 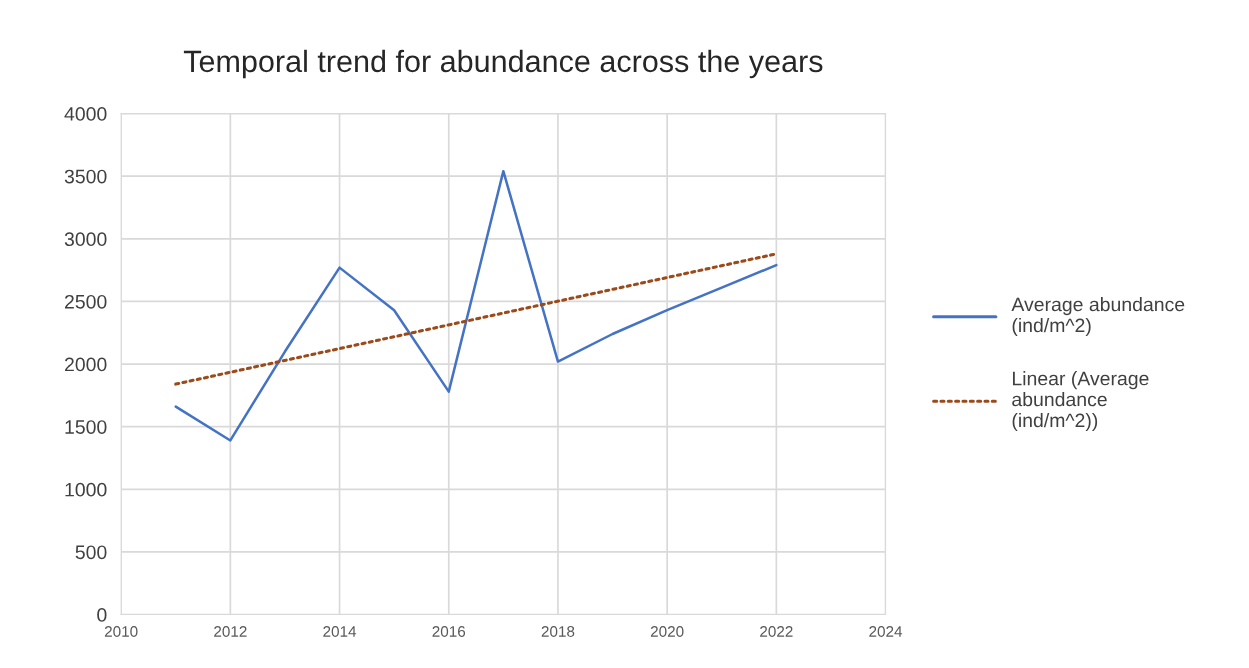 What do you see at coordinates (1098, 317) in the screenshot?
I see `legend-label: Average abundance (ind/m^2)` at bounding box center [1098, 317].